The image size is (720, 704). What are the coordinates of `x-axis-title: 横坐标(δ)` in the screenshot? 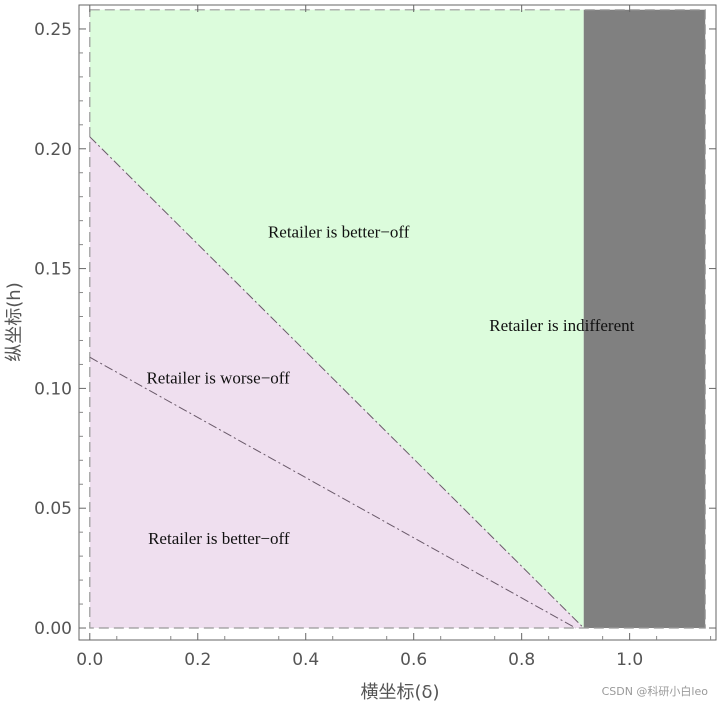 It's located at (399, 692).